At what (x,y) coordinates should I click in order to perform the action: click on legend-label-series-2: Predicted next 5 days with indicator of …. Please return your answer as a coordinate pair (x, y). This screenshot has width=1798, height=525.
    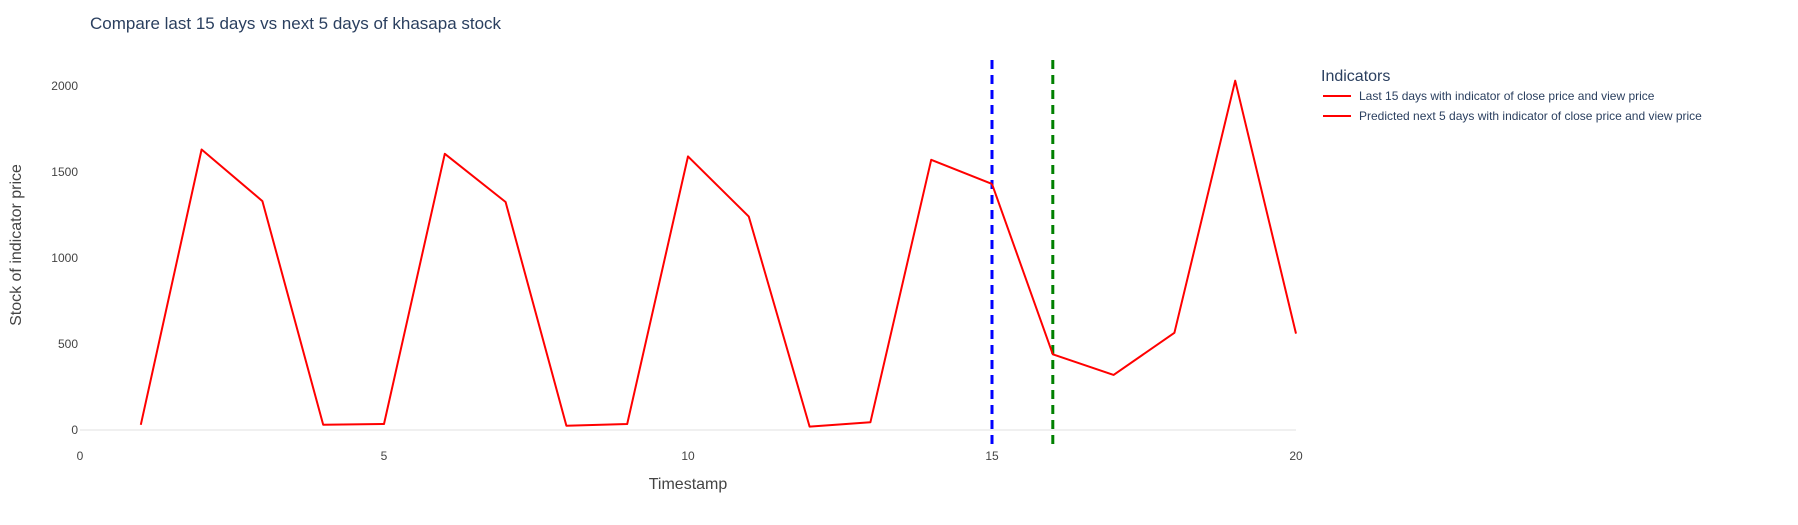
    Looking at the image, I should click on (1530, 116).